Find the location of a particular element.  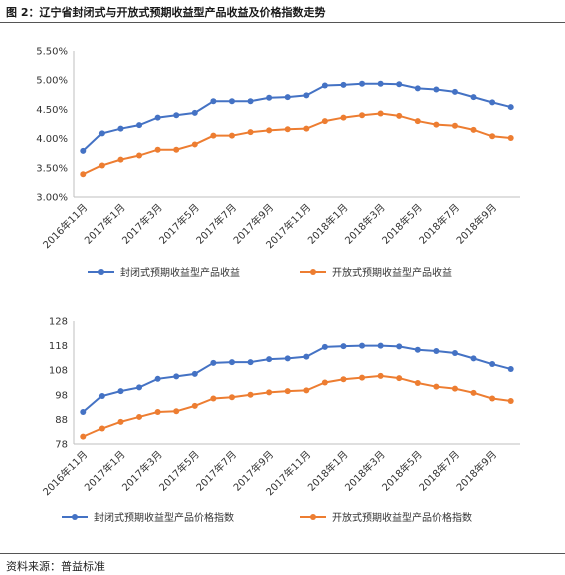

legend-label-2: 开放式预期收益型产品价格指数 is located at coordinates (402, 517).